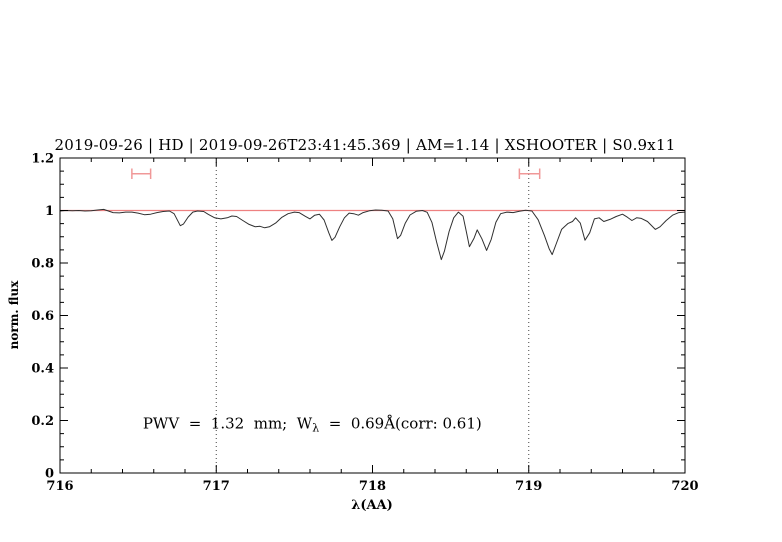  Describe the element at coordinates (42, 421) in the screenshot. I see `y-tick-label: 0.2` at that location.